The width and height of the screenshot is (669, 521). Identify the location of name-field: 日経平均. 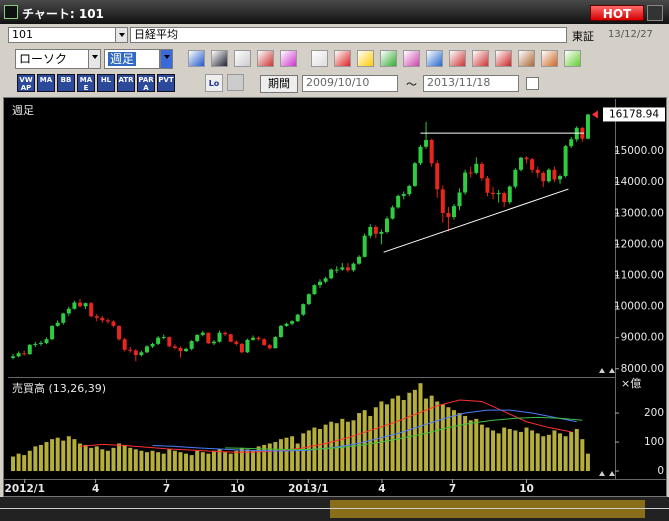
(348, 35).